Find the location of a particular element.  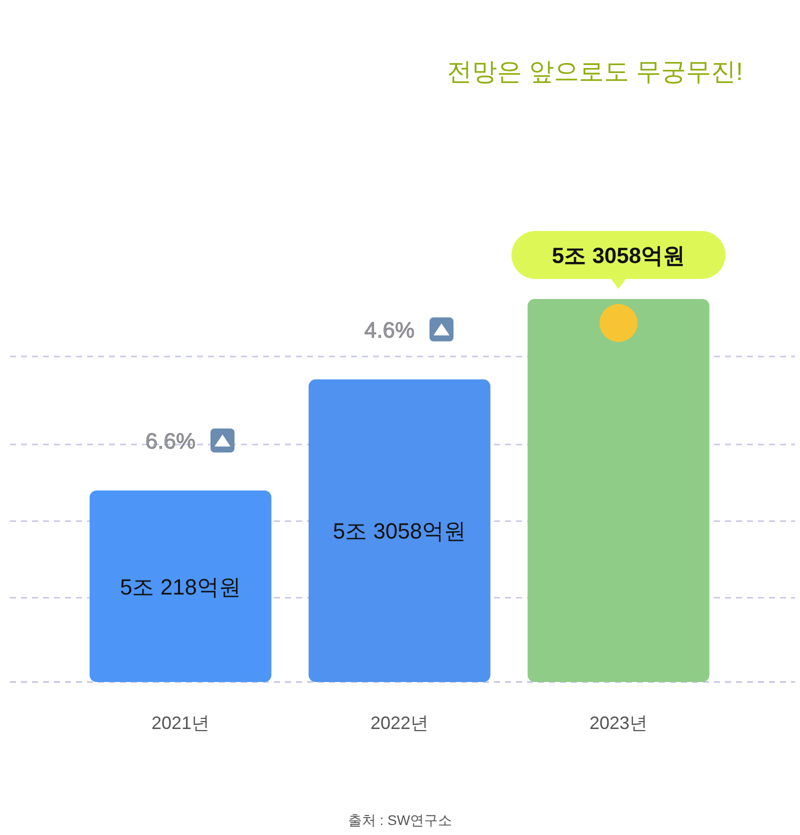

chart-title: 전망은 앞으로도 무궁무진! is located at coordinates (595, 72).